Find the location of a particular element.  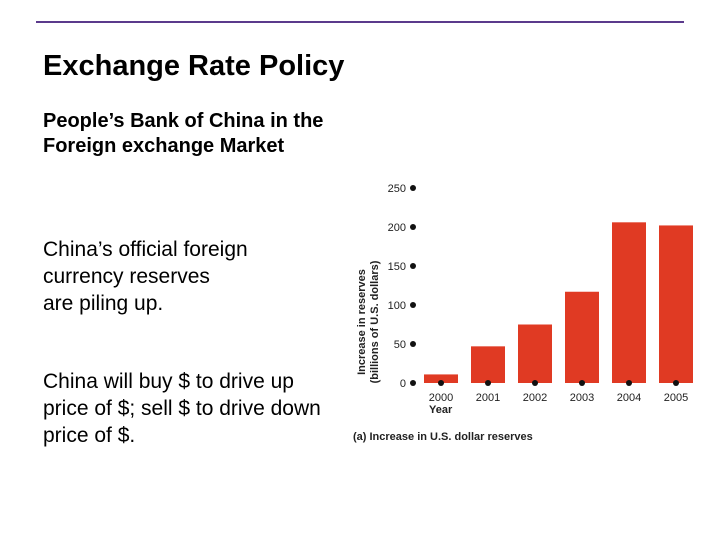

x-tick-label: 2001 is located at coordinates (488, 398).